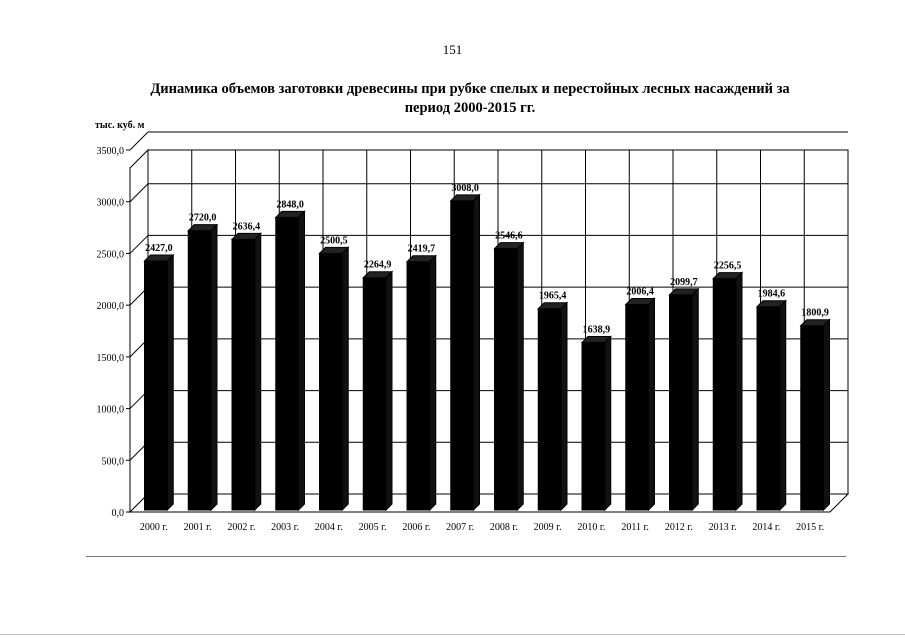 This screenshot has width=905, height=640. I want to click on y-tick-label: 1500,0, so click(111, 358).